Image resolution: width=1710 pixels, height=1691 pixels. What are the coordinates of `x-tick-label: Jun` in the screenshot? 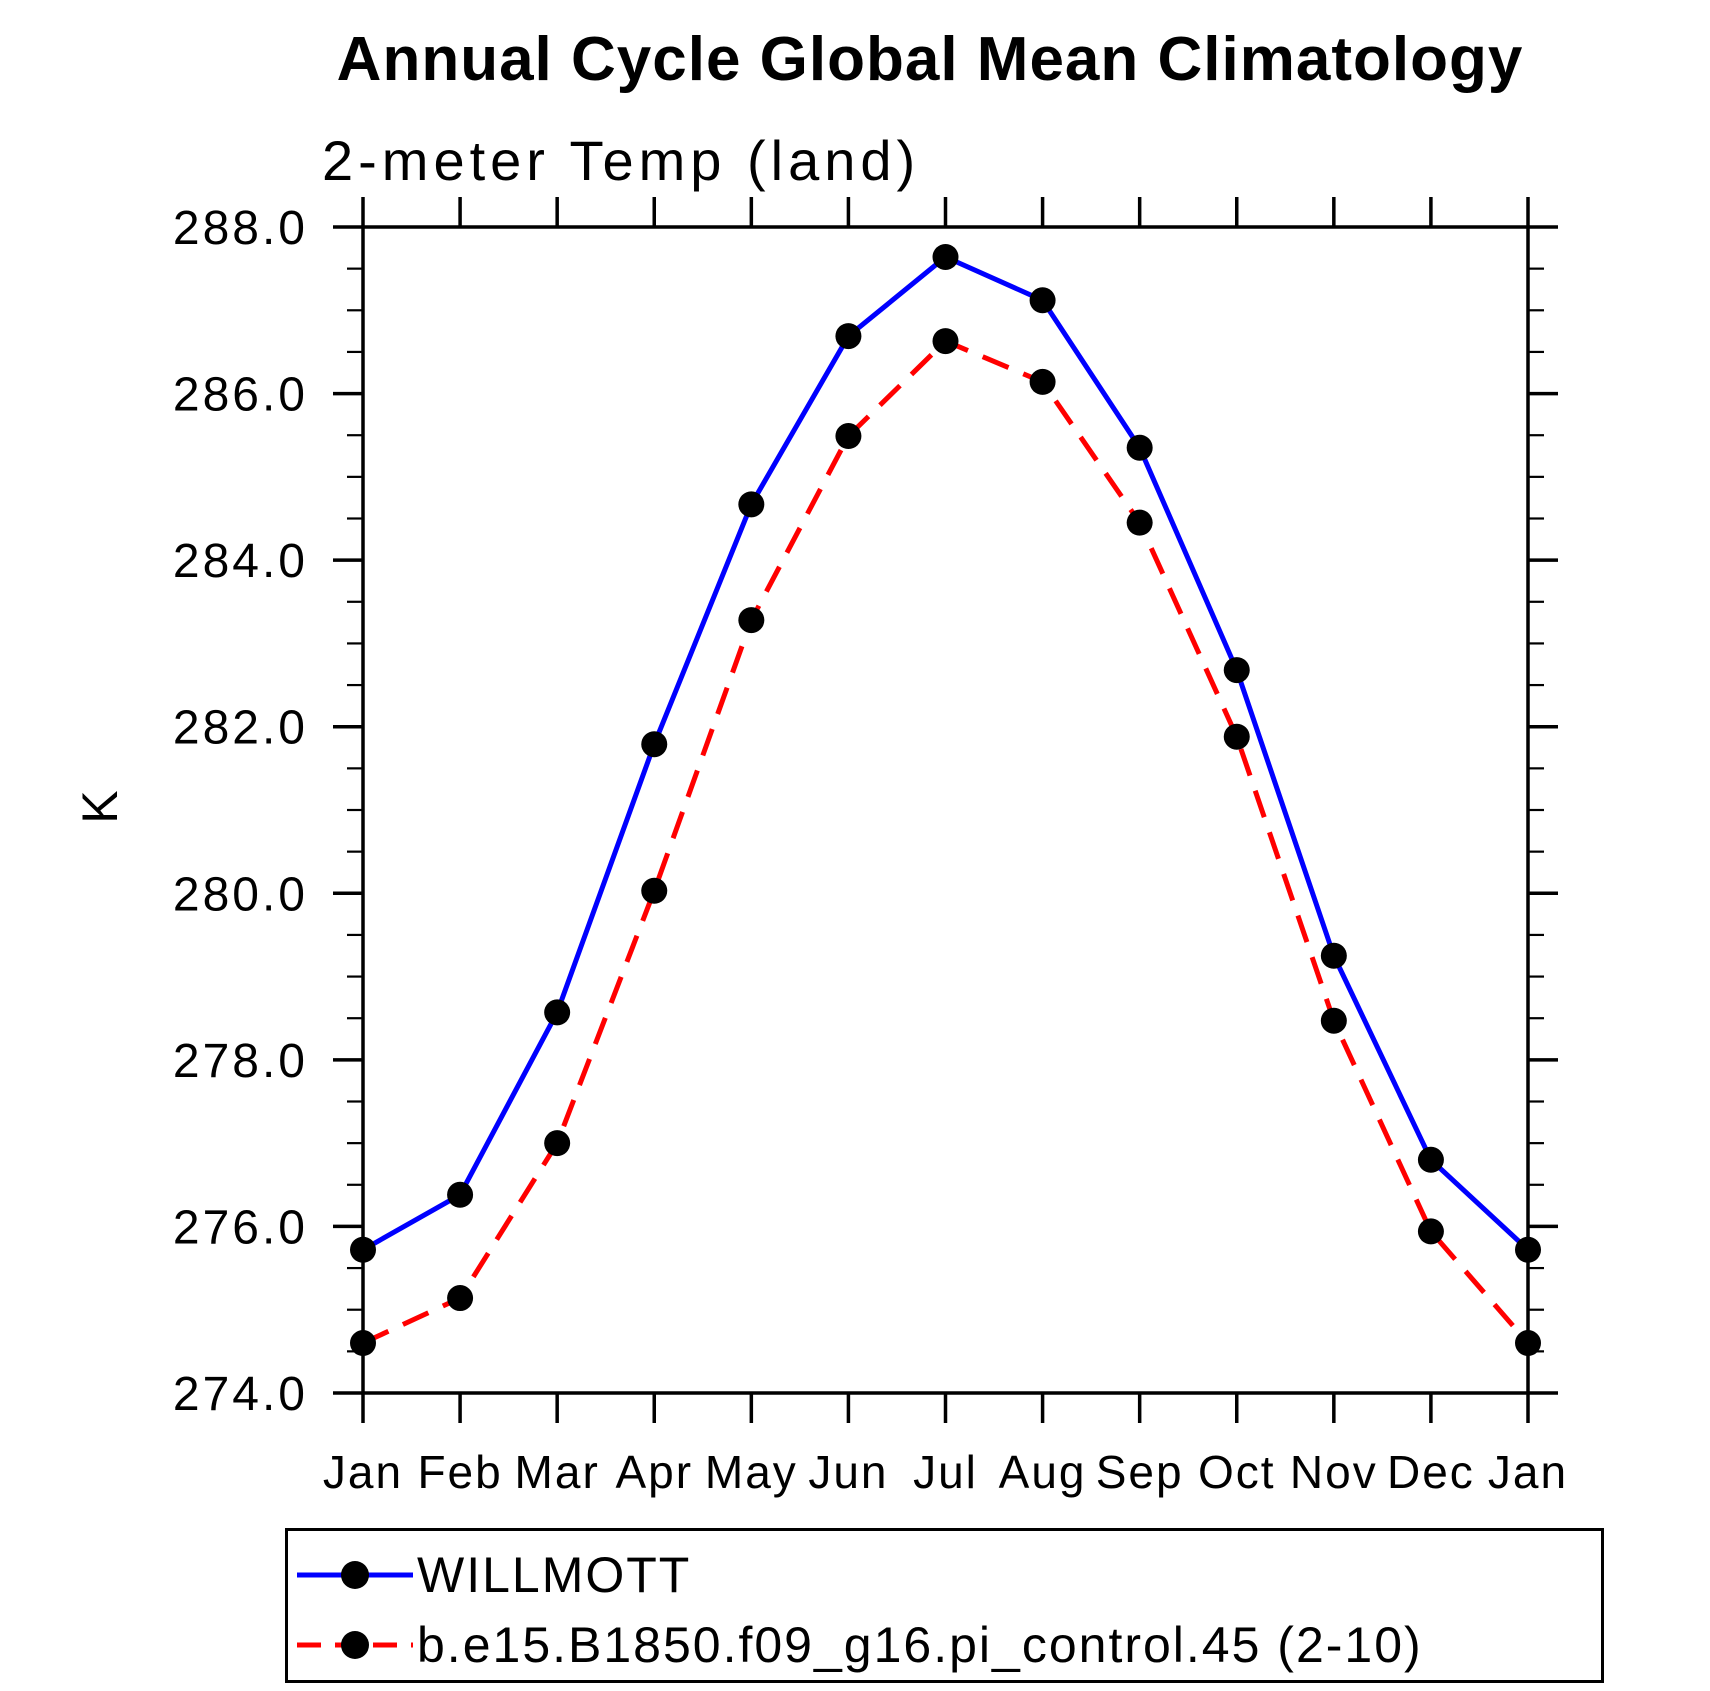 It's located at (848, 1472).